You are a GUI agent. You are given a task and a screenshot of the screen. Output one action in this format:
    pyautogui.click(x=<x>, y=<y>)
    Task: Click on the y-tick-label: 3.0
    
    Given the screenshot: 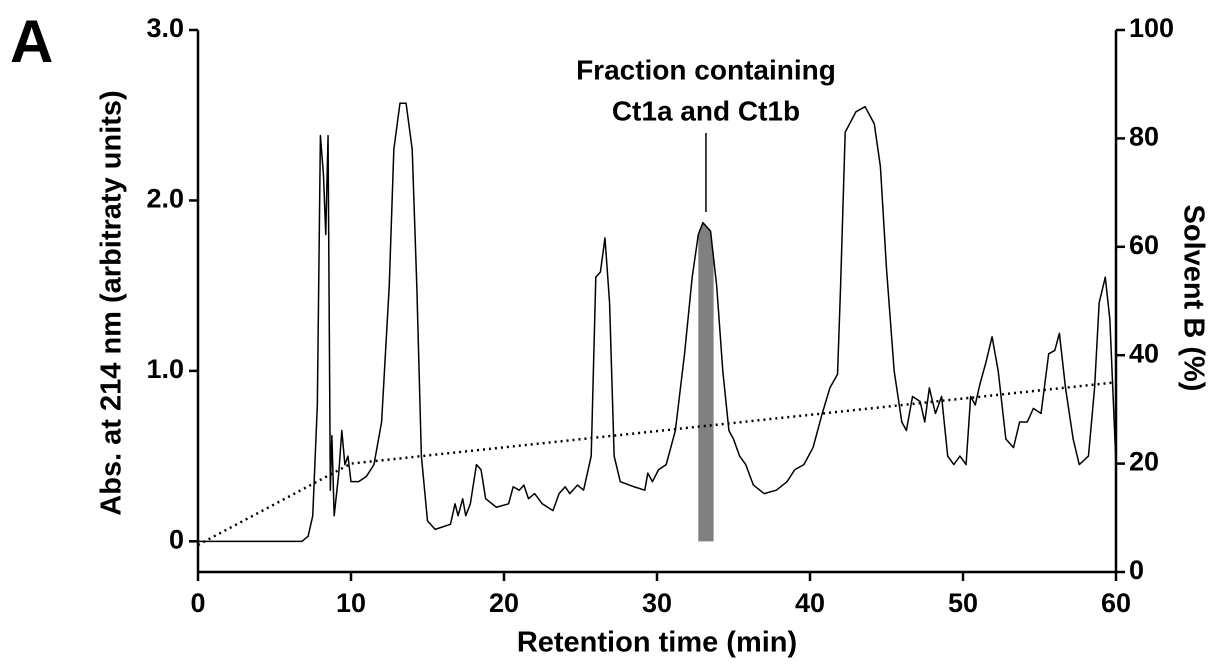 What is the action you would take?
    pyautogui.click(x=165, y=28)
    